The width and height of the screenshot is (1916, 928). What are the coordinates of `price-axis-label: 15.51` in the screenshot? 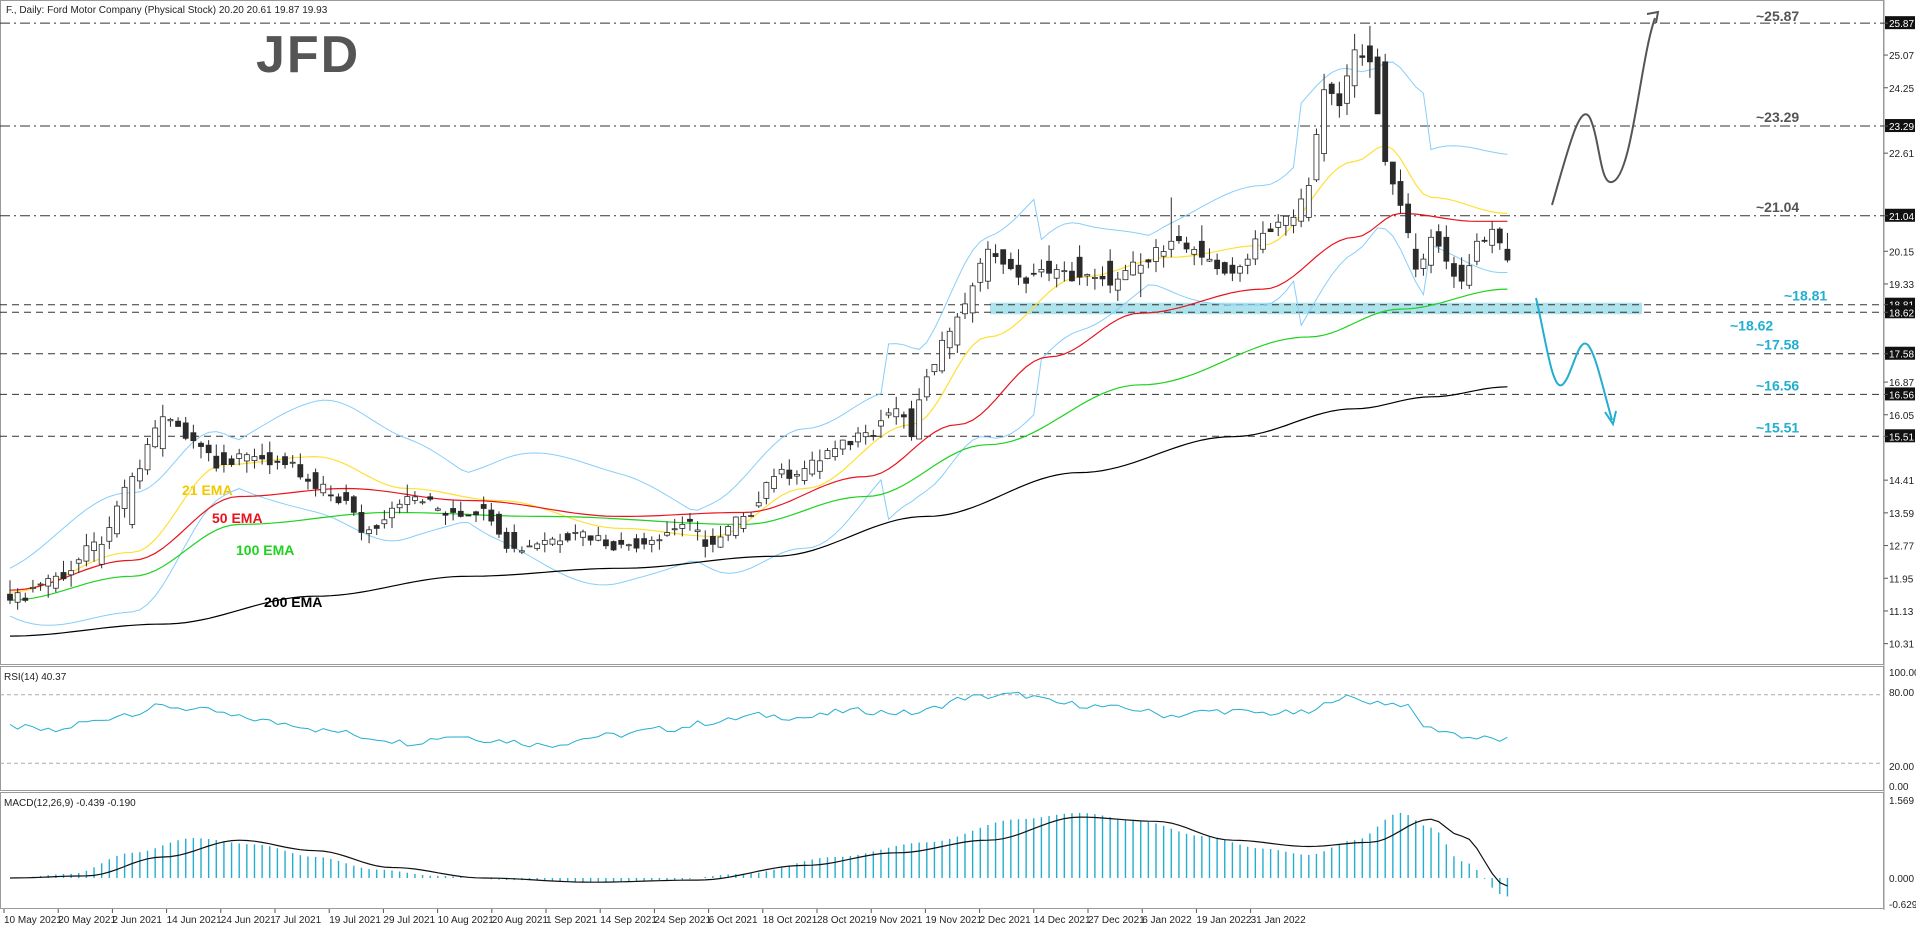 It's located at (1901, 437).